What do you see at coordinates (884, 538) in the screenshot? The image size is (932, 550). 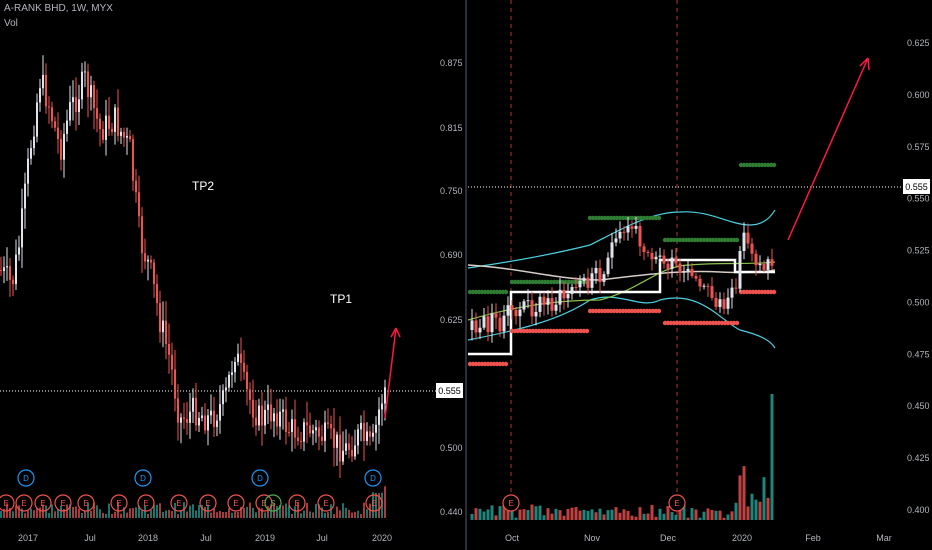 I see `x-tick-label: Mar` at bounding box center [884, 538].